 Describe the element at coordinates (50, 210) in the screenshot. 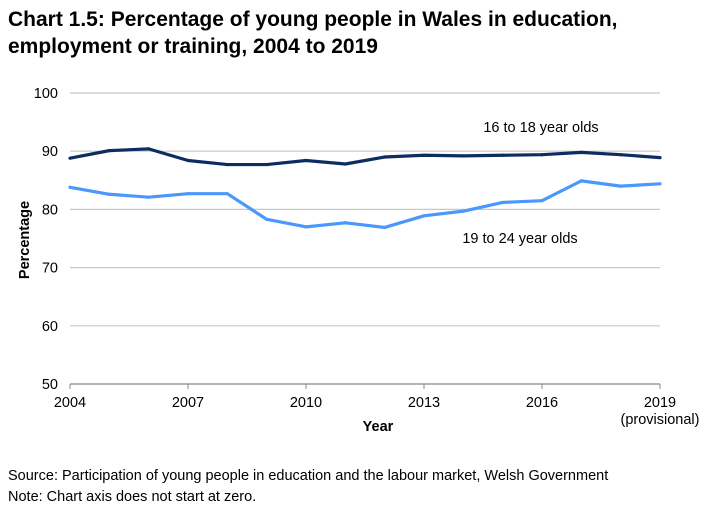

I see `y-tick-label: 80` at that location.